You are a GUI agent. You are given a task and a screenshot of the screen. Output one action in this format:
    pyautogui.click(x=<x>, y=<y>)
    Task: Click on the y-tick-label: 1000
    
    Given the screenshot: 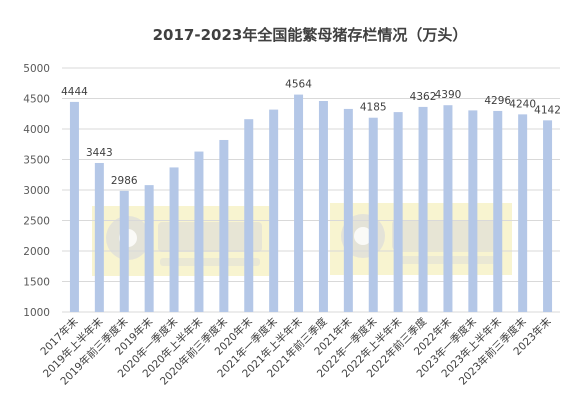 What is the action you would take?
    pyautogui.click(x=36, y=313)
    